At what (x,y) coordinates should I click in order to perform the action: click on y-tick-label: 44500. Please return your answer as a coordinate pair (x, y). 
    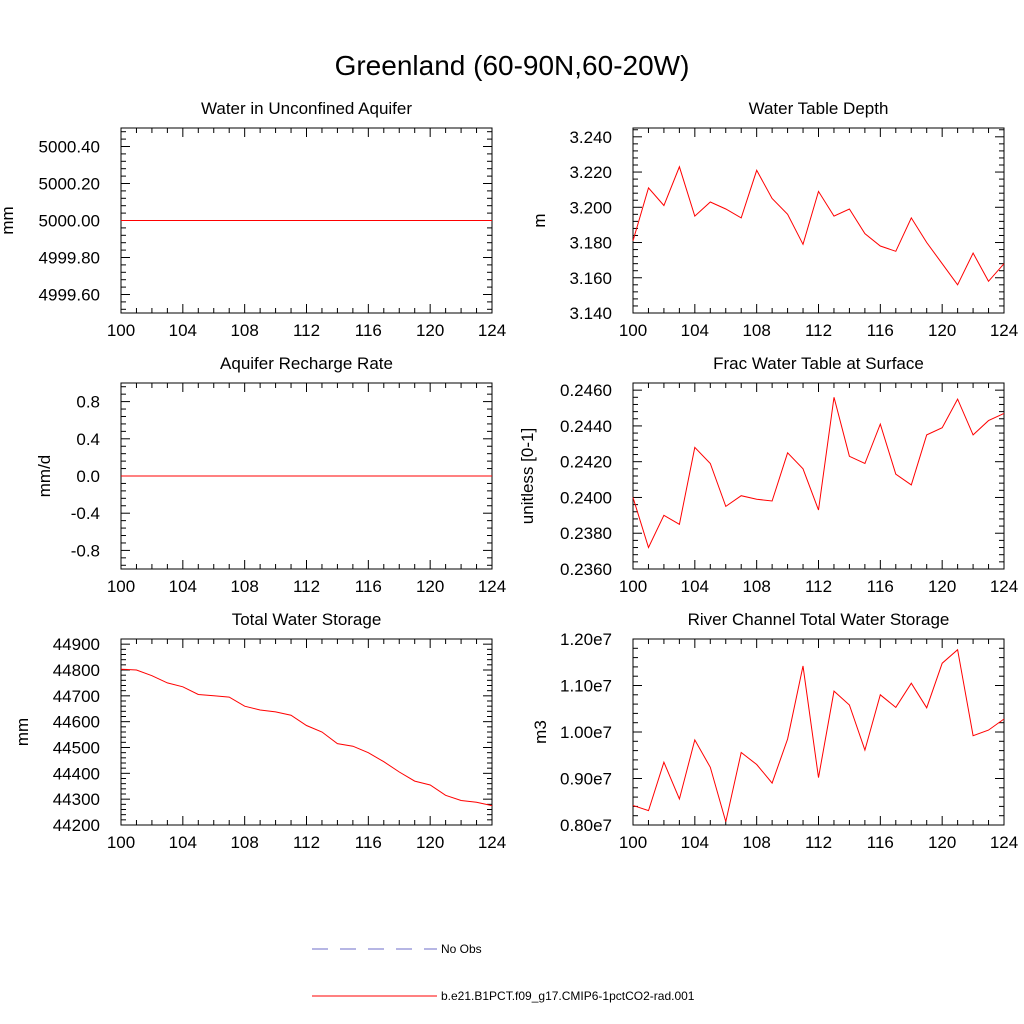
    Looking at the image, I should click on (76, 748).